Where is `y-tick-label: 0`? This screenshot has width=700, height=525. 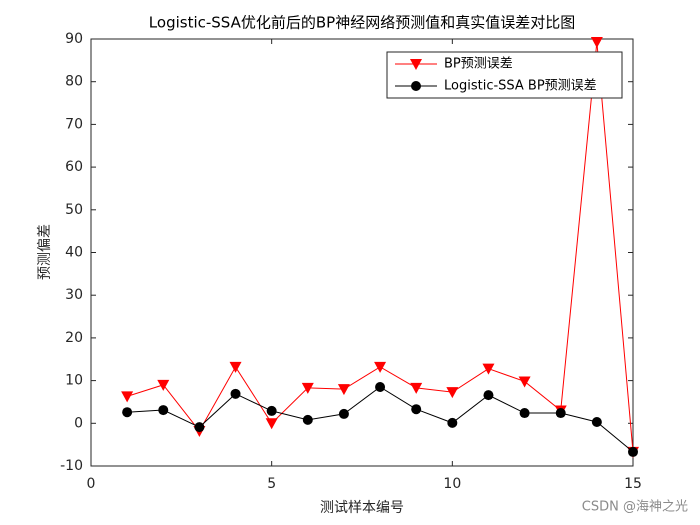
y-tick-label: 0 is located at coordinates (78, 423).